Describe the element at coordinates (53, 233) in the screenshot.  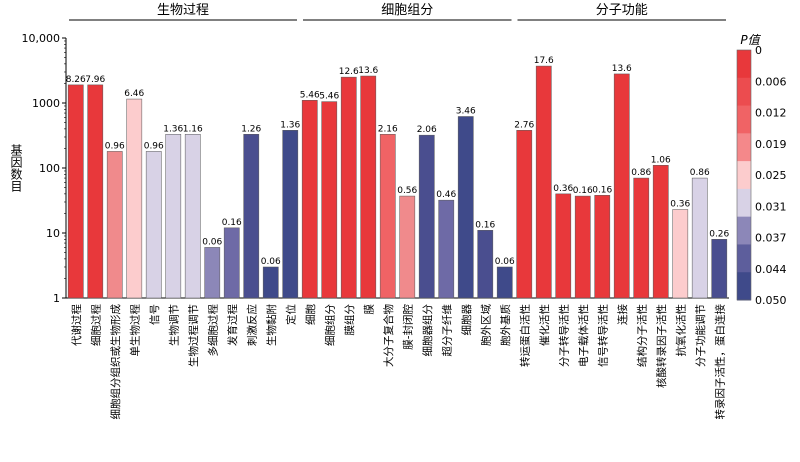
I see `y-tick-label: 10` at that location.